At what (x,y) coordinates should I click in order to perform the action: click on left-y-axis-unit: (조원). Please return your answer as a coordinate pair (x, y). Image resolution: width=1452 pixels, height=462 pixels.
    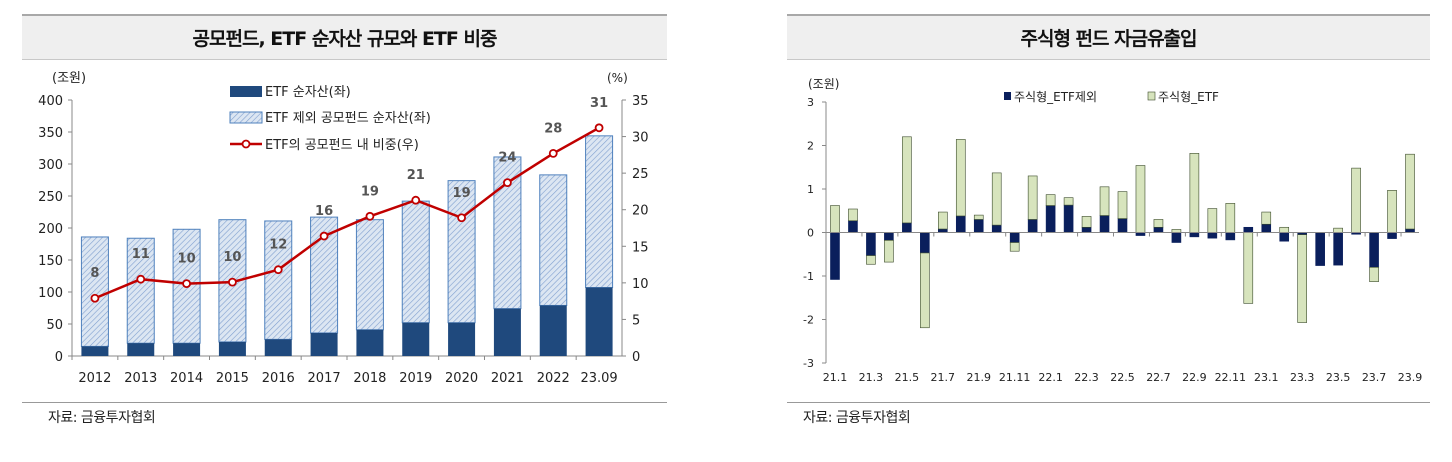
    Looking at the image, I should click on (69, 78).